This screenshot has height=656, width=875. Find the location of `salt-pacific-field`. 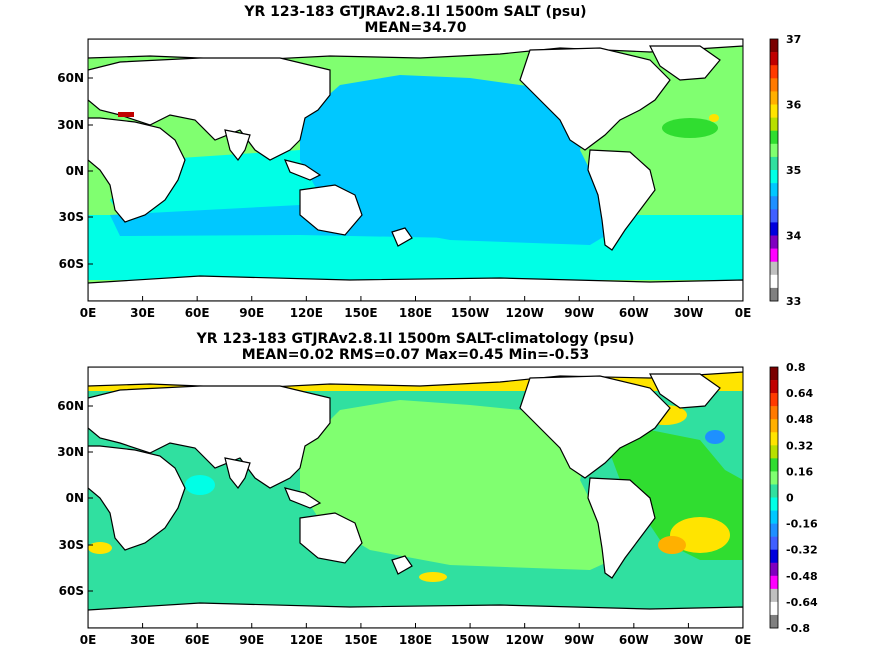

salt-pacific-field is located at coordinates (457, 160).